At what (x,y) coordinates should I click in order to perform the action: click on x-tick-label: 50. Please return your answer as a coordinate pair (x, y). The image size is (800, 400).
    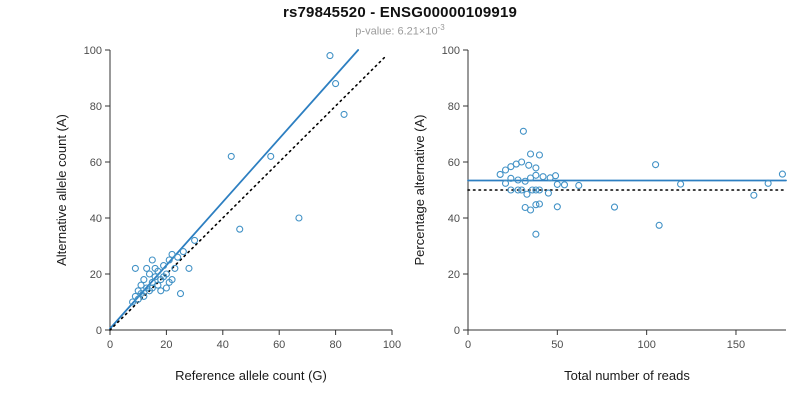
    Looking at the image, I should click on (557, 345).